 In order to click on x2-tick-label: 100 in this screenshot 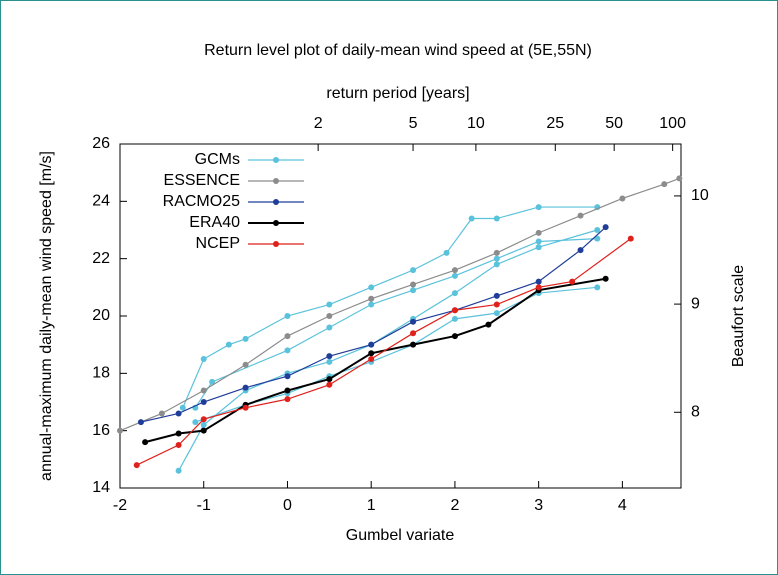, I will do `click(672, 123)`.